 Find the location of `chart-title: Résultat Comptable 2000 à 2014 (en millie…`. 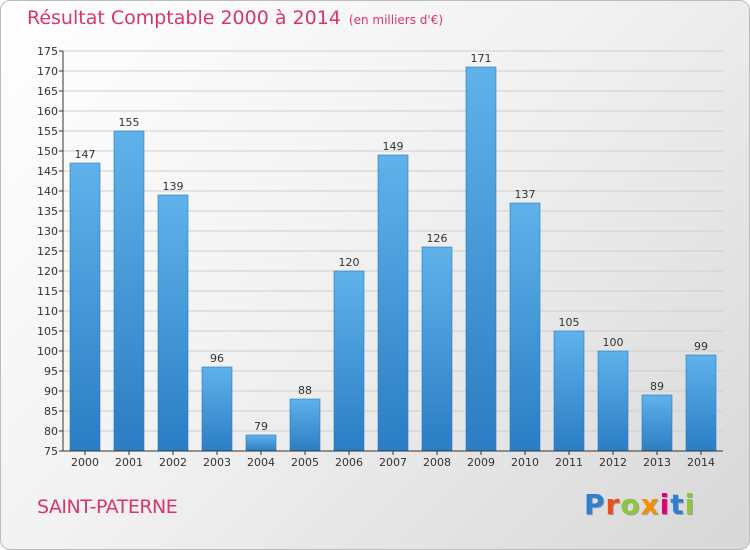

chart-title: Résultat Comptable 2000 à 2014 (en millie… is located at coordinates (235, 18).